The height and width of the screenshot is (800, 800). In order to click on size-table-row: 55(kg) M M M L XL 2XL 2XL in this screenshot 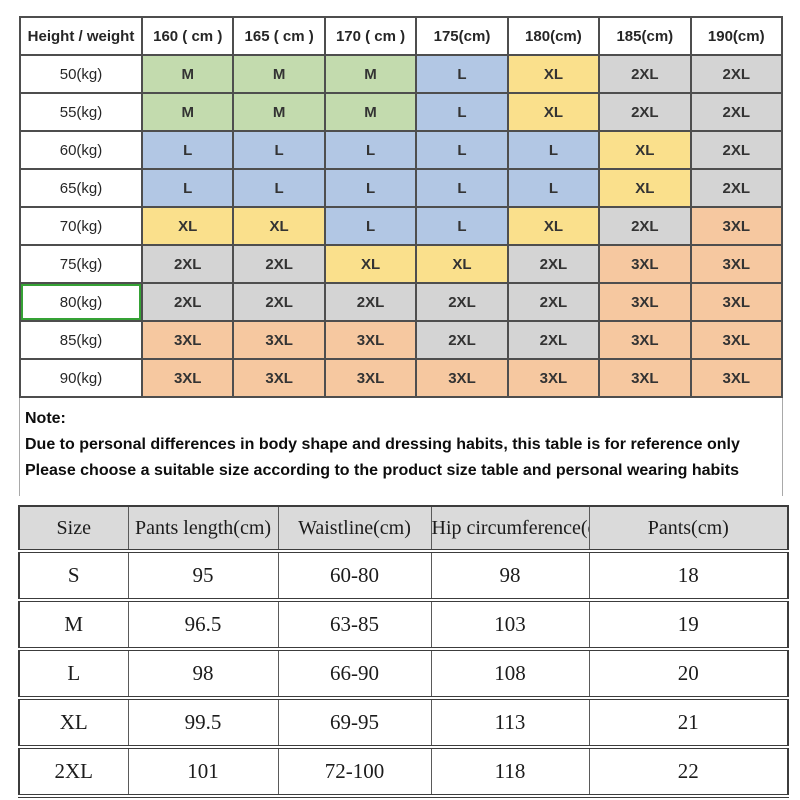, I will do `click(401, 112)`.